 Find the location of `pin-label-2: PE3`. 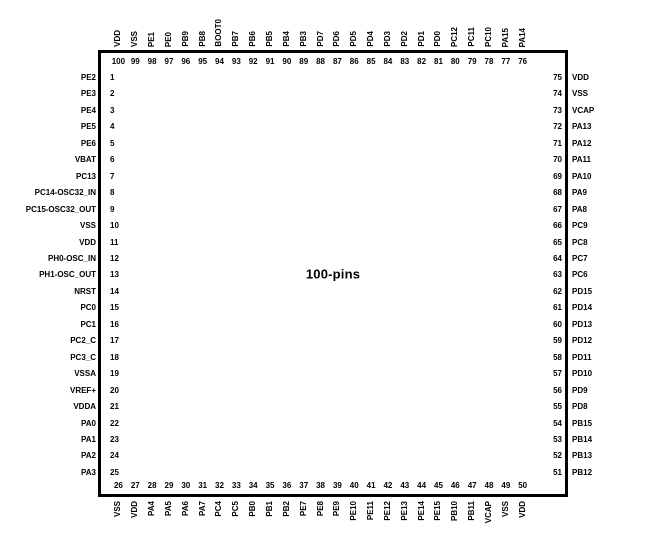

pin-label-2: PE3 is located at coordinates (88, 94).